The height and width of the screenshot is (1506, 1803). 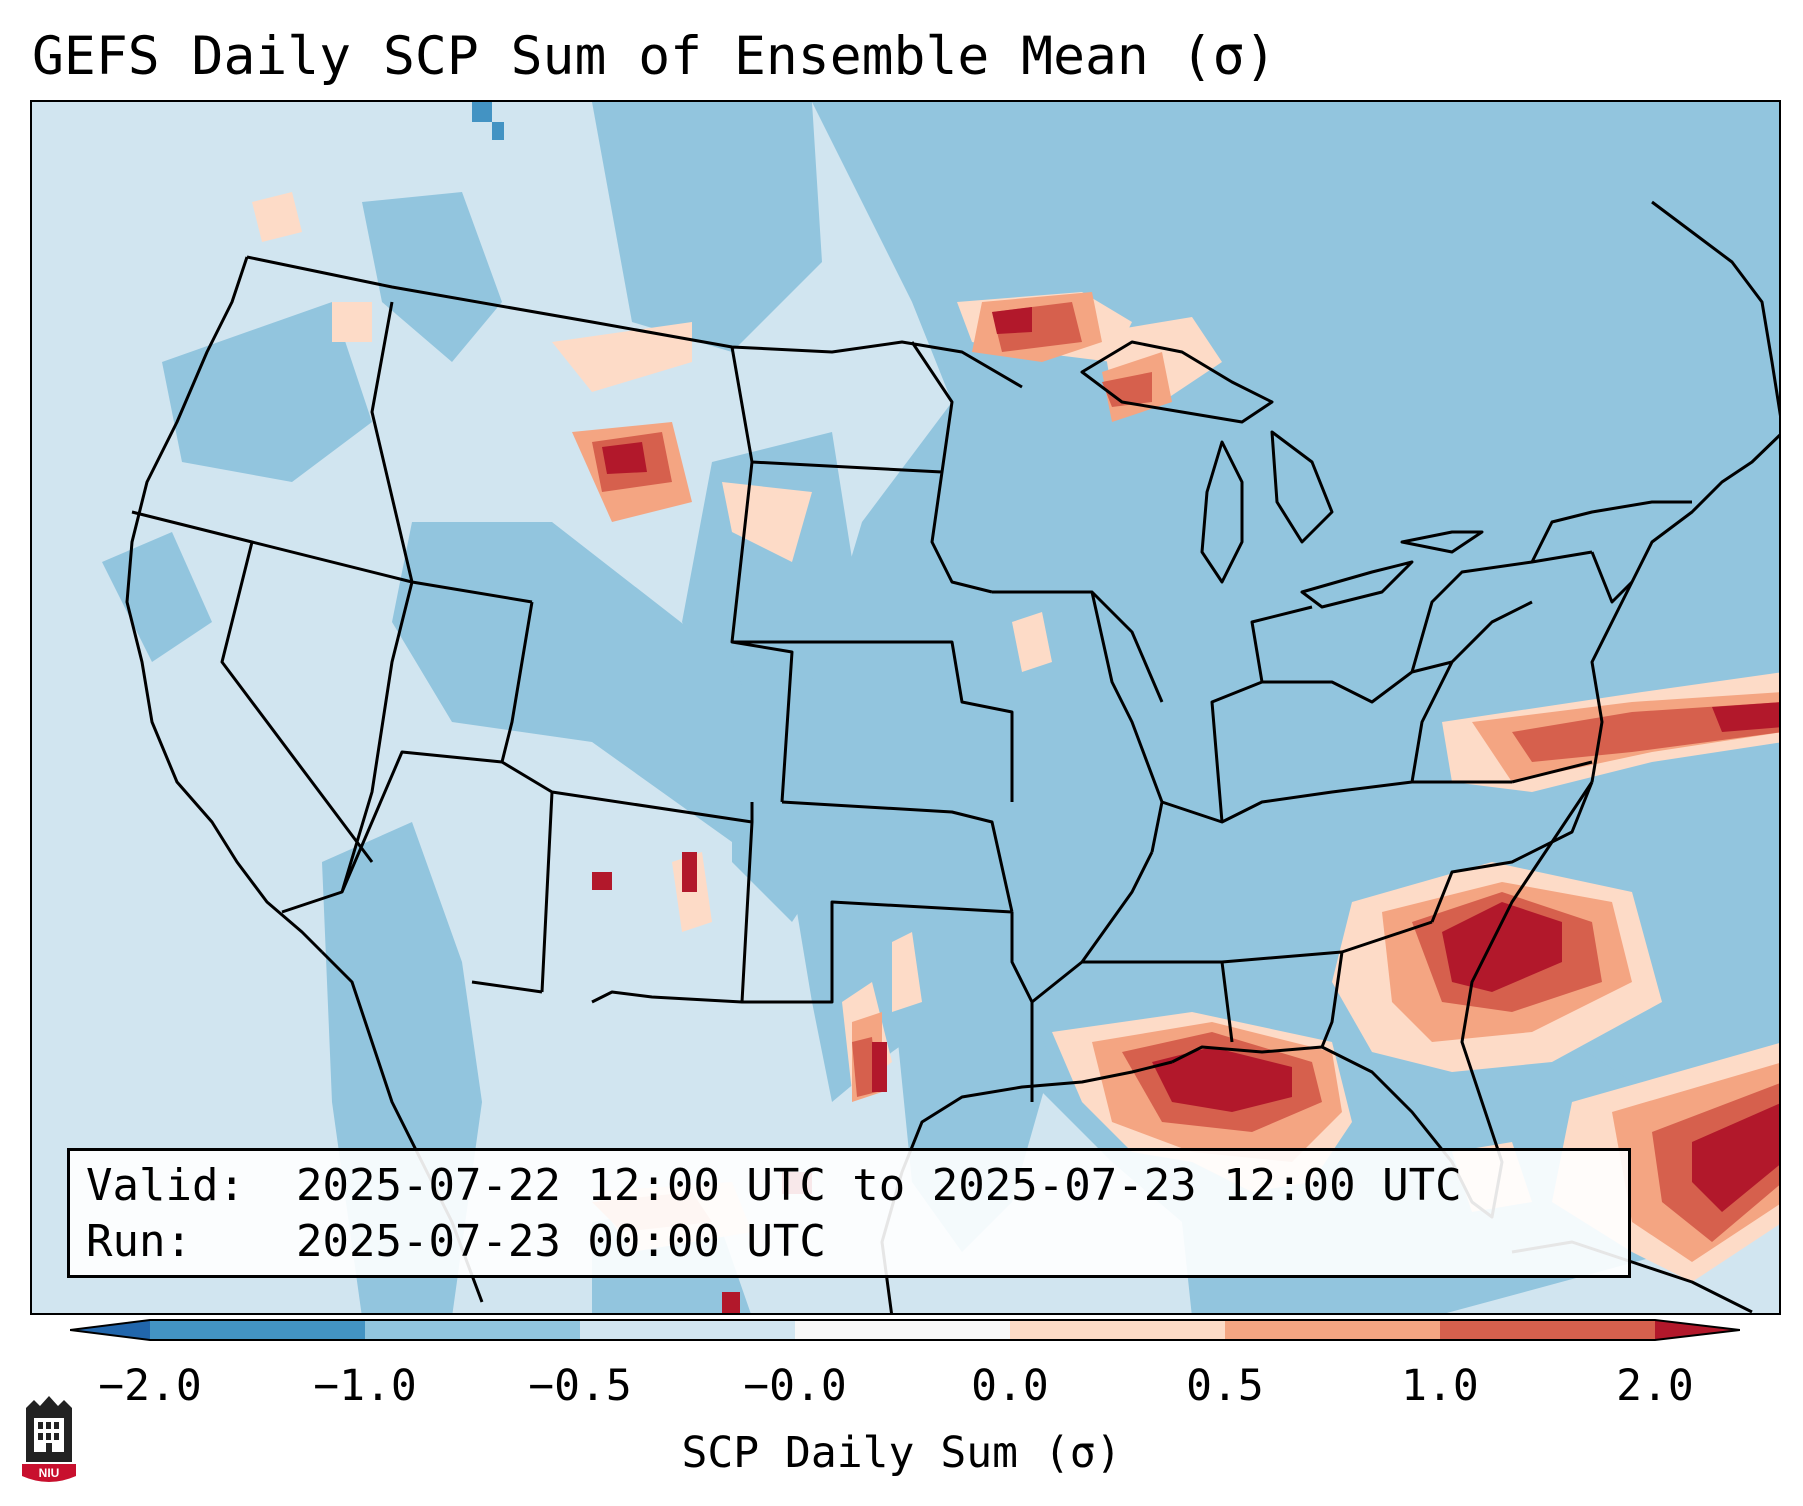 What do you see at coordinates (1225, 1386) in the screenshot?
I see `colorbar-tick: 0.5` at bounding box center [1225, 1386].